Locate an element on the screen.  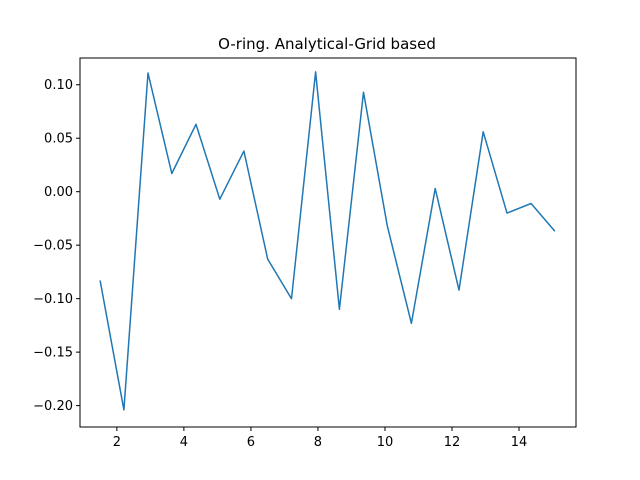
chart-title: O-ring. Analytical-Grid based is located at coordinates (327, 44).